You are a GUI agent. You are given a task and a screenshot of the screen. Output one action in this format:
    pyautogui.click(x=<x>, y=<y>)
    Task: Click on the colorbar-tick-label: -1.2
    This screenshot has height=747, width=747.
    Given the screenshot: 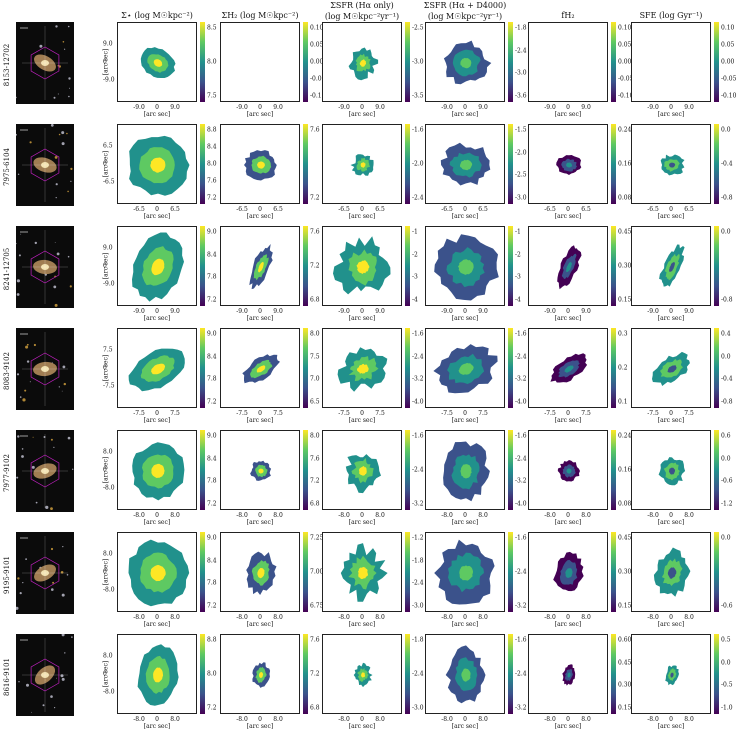 What is the action you would take?
    pyautogui.click(x=418, y=538)
    